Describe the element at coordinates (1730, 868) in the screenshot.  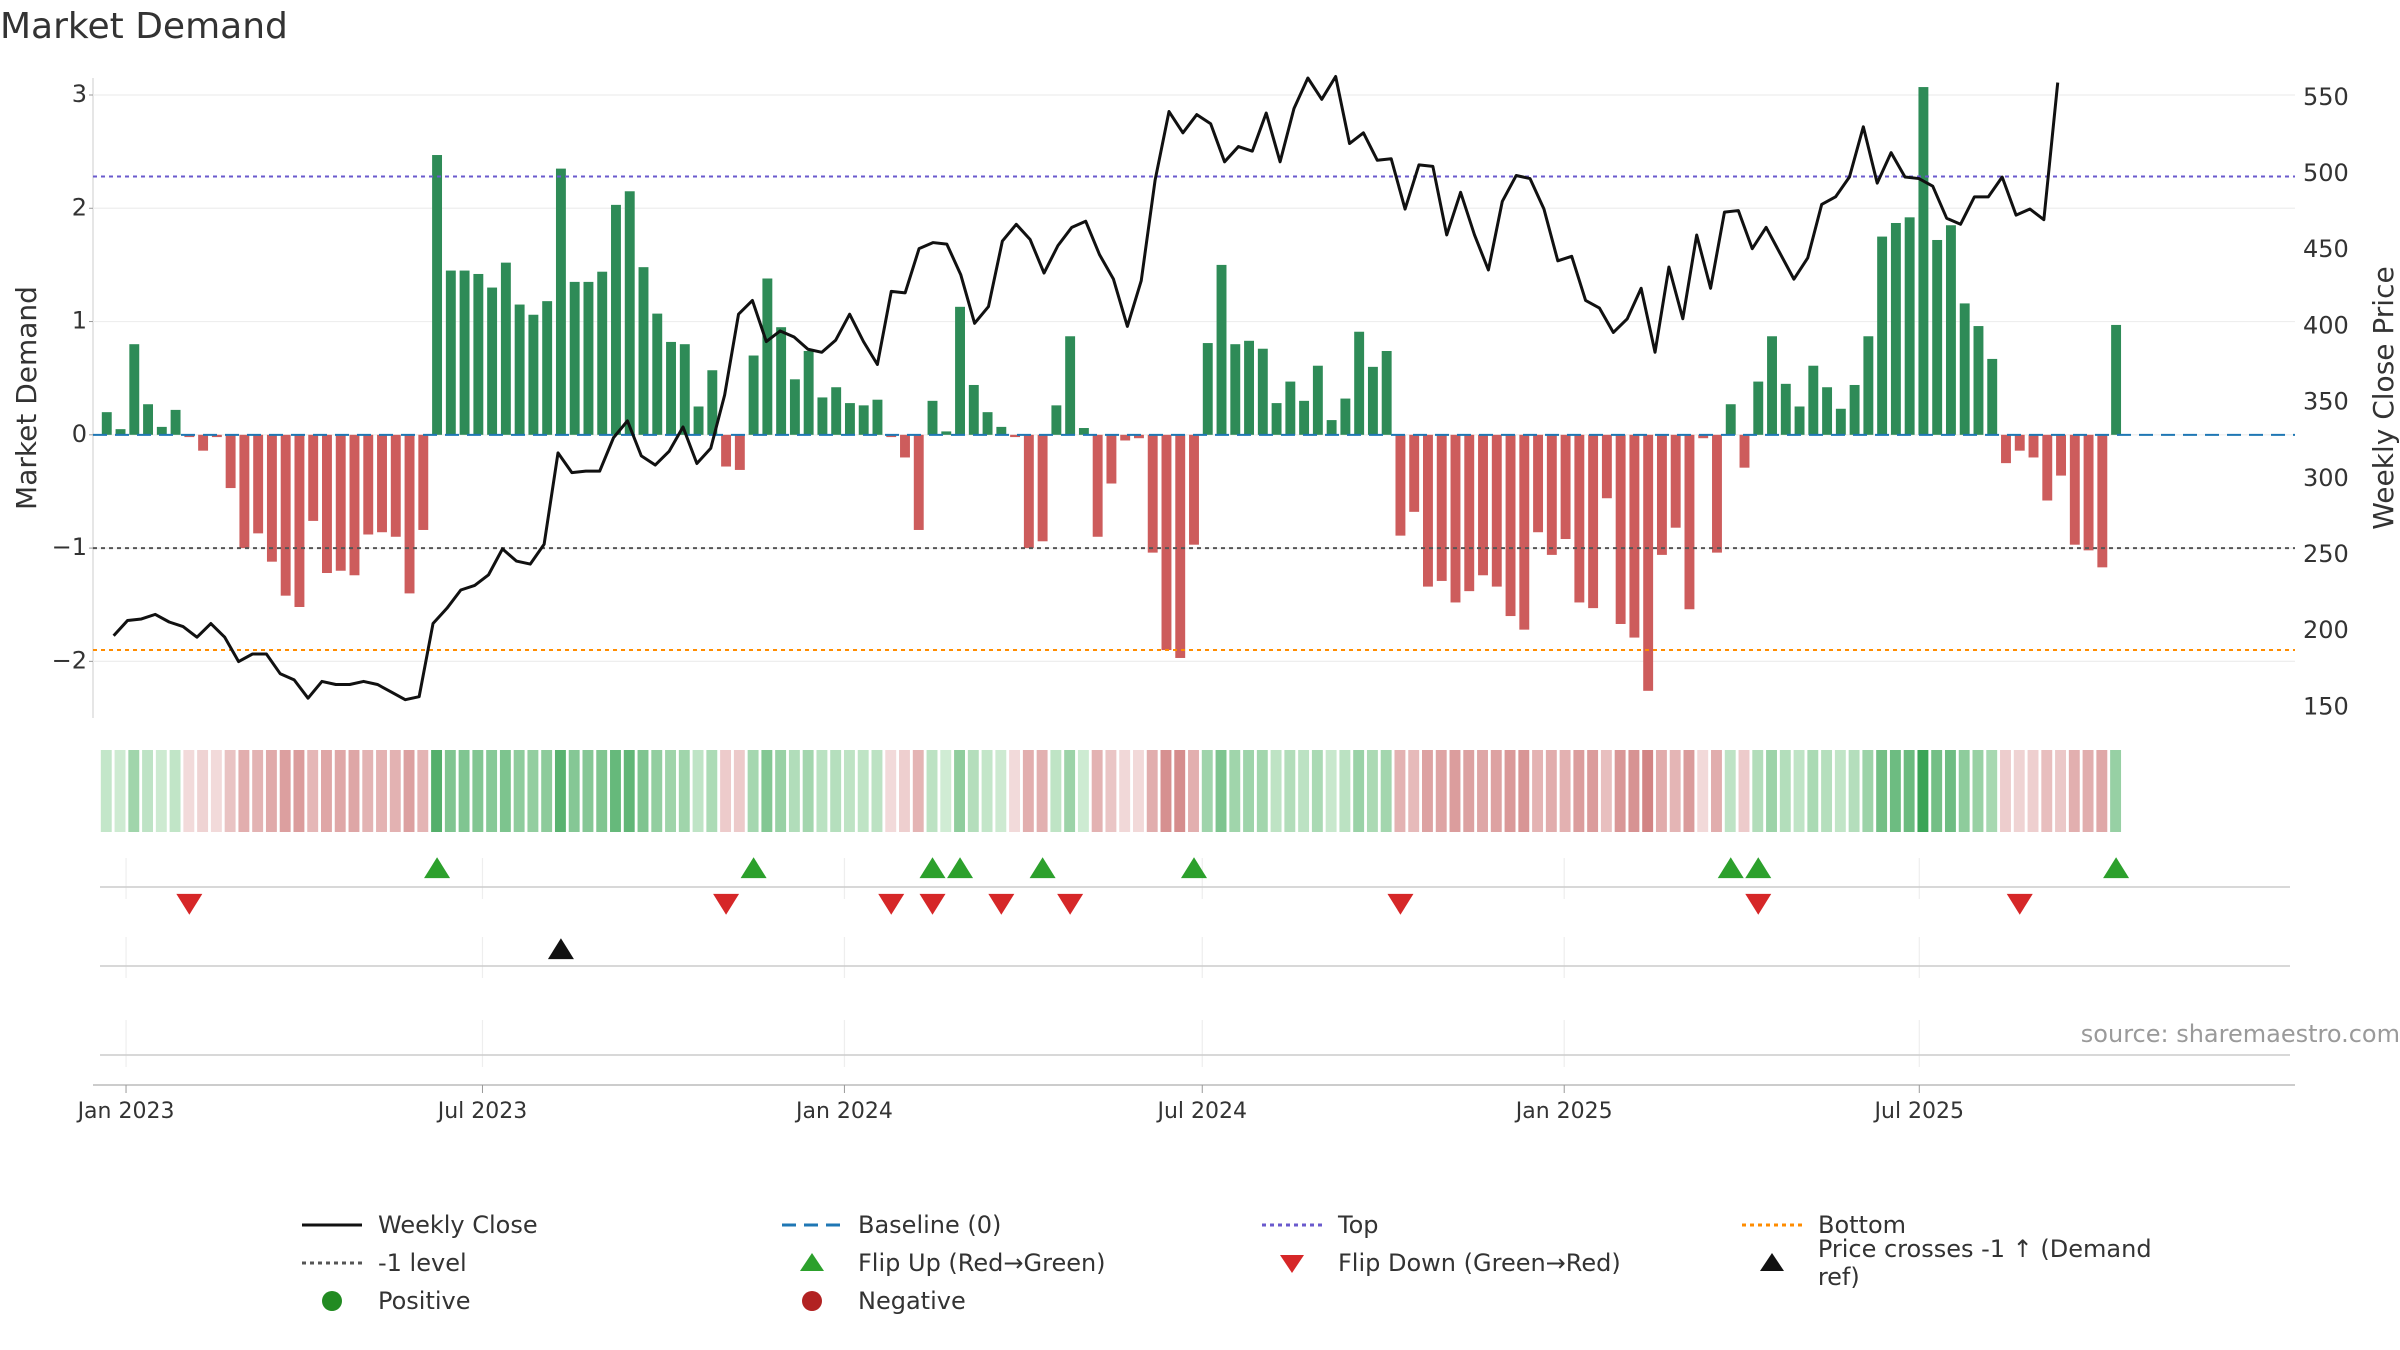
I see `flip-up-marker` at that location.